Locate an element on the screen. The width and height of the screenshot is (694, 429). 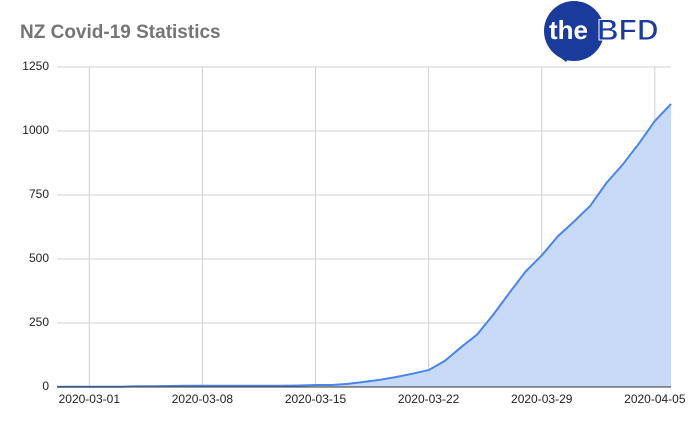
logo-tail is located at coordinates (563, 58).